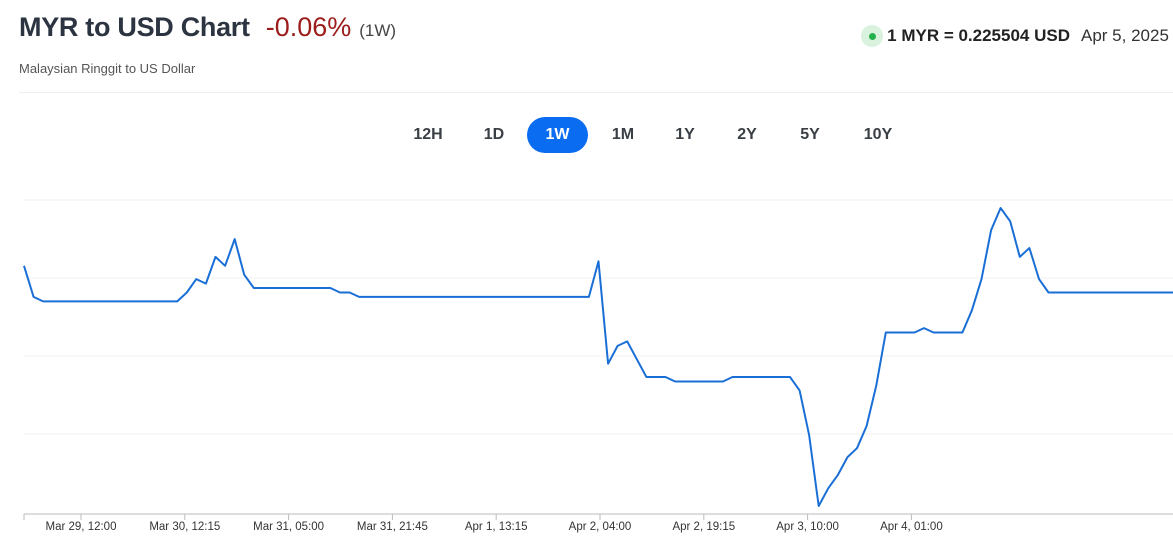  What do you see at coordinates (685, 134) in the screenshot?
I see `tab-1y: 1Y` at bounding box center [685, 134].